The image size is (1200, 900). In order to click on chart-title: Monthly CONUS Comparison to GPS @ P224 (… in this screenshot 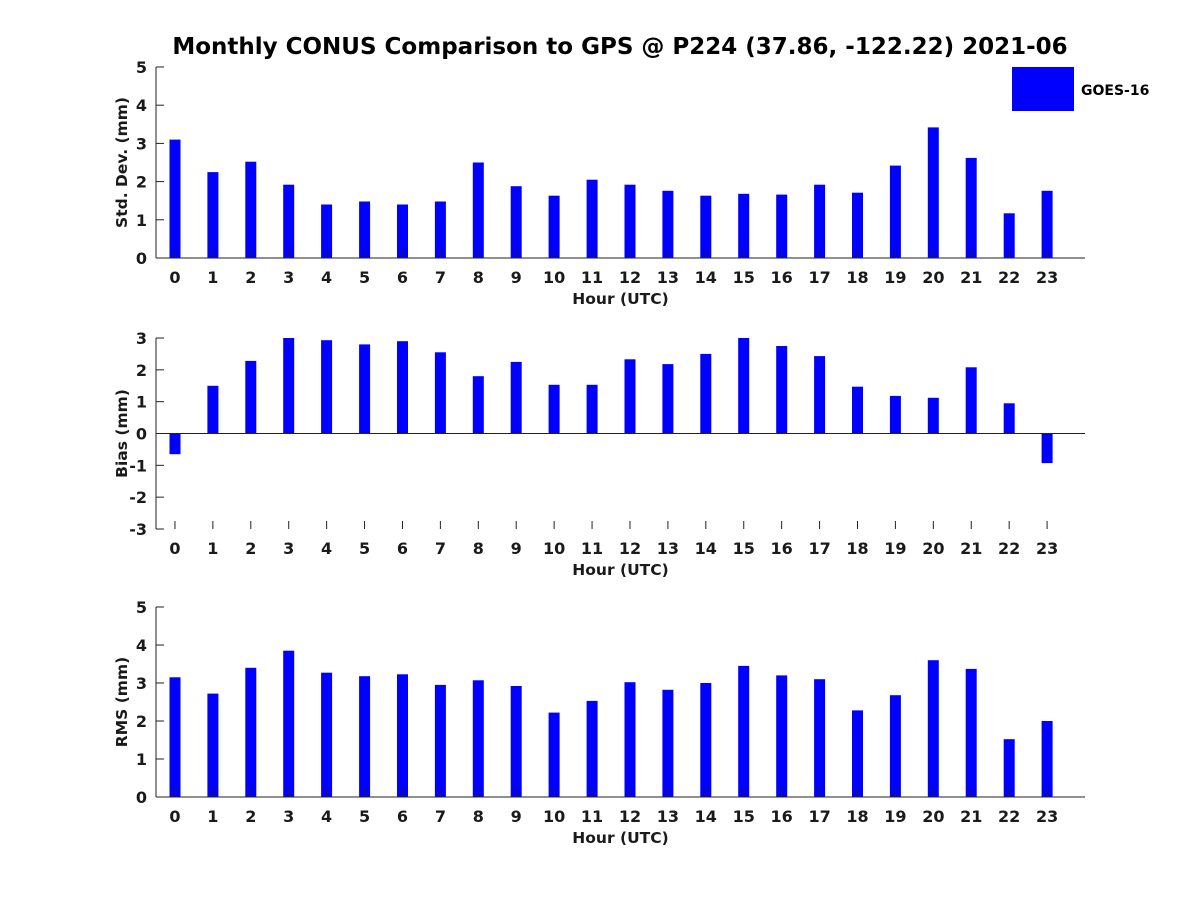, I will do `click(619, 47)`.